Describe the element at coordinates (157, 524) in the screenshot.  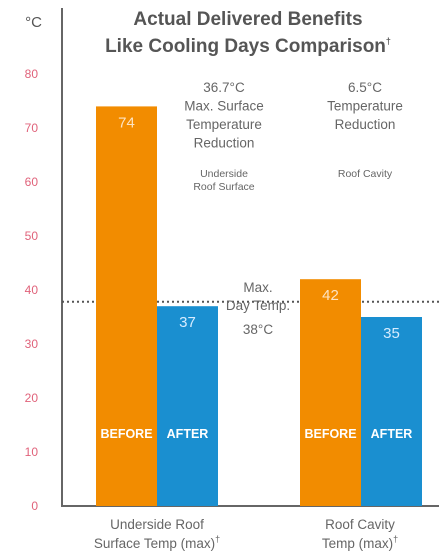
I see `x-category-label: Underside Roof` at that location.